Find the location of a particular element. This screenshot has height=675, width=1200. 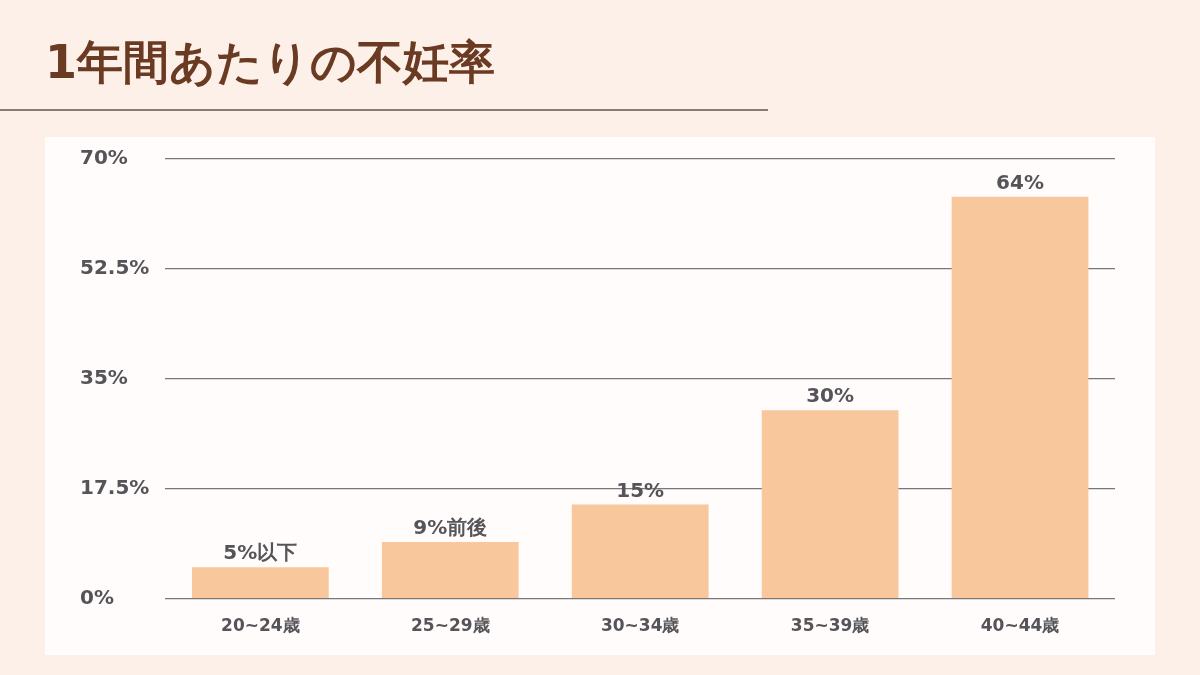

y-tick-label: 17.5% is located at coordinates (115, 486).